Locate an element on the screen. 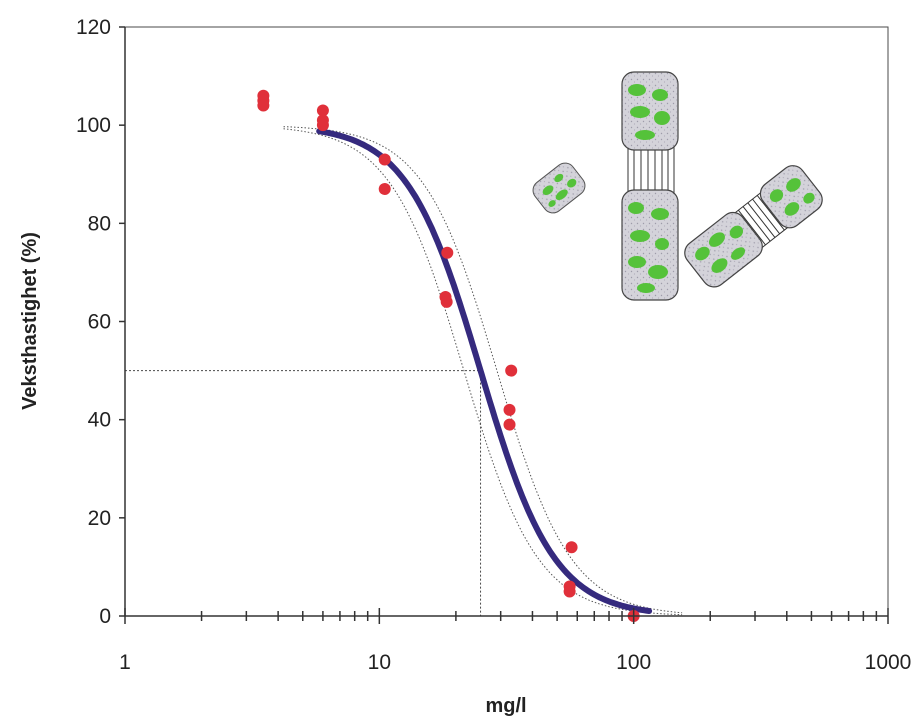  y-axis-title: Veksthastighet (%) is located at coordinates (30, 321).